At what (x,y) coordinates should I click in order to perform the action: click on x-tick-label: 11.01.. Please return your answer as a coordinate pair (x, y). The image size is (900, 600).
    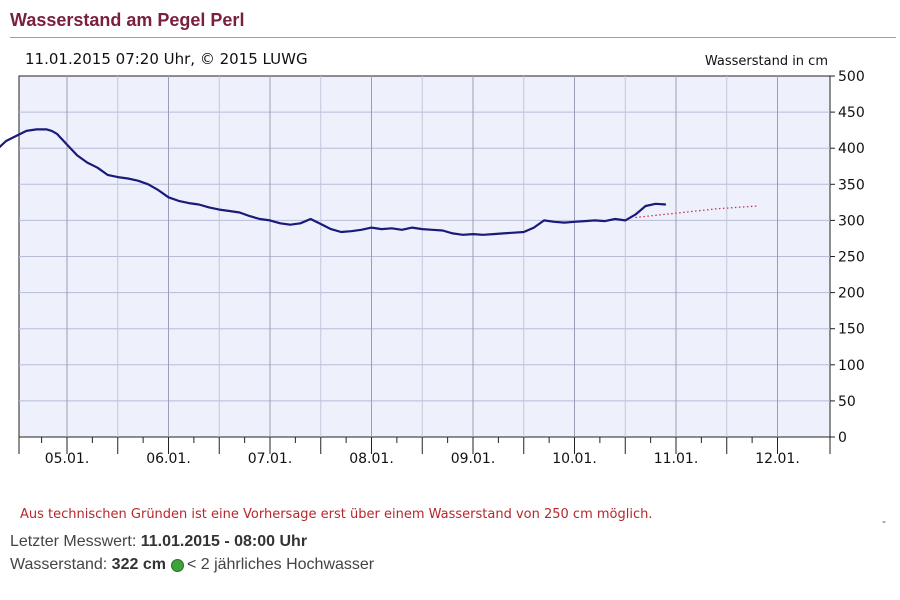
    Looking at the image, I should click on (676, 459).